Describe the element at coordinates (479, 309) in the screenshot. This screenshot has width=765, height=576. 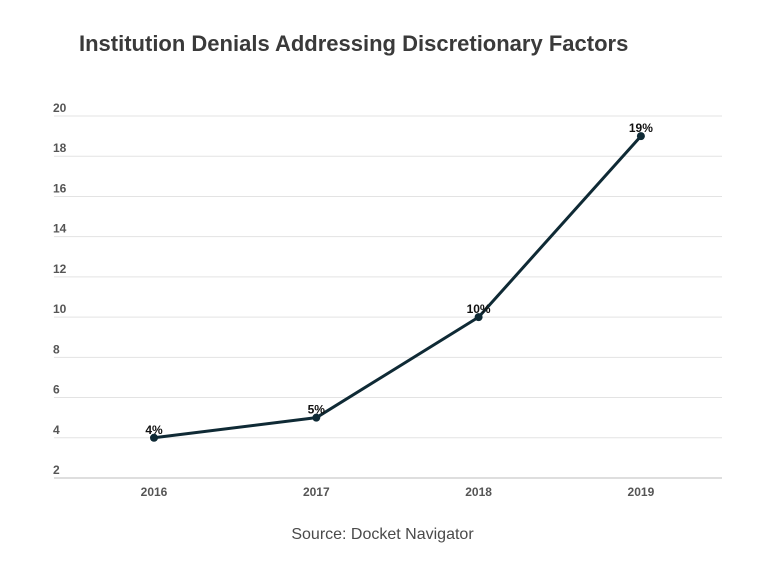
I see `data-label: 10%` at that location.